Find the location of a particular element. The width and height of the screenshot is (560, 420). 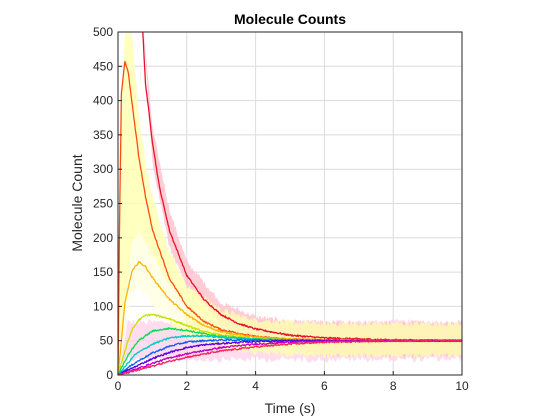

x-tick-label: 8 is located at coordinates (393, 386).